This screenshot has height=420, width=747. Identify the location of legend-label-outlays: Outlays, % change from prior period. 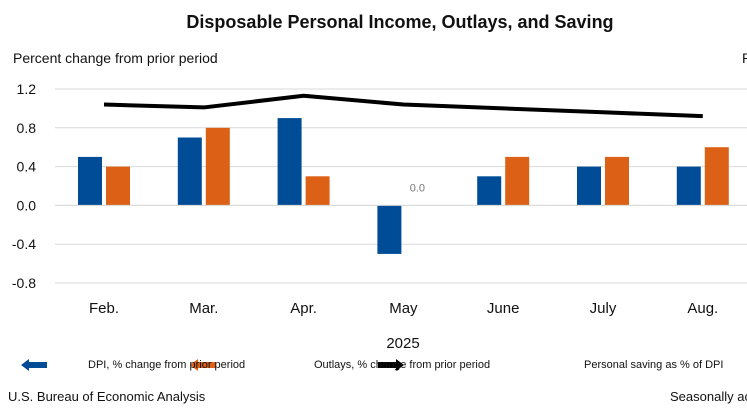
(402, 365).